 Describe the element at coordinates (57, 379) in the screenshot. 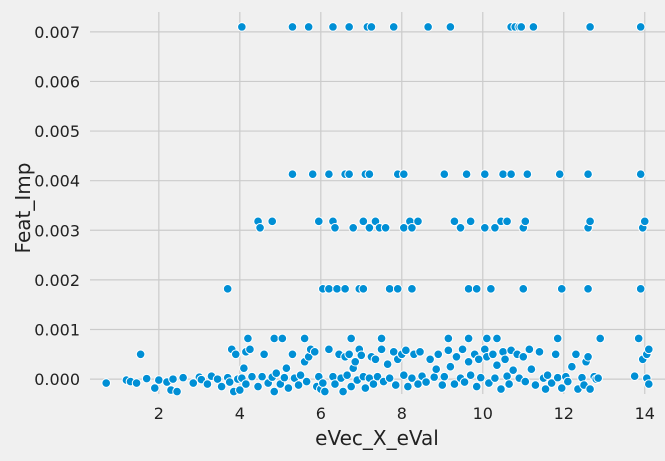

I see `y-tick-label: 0.000` at that location.